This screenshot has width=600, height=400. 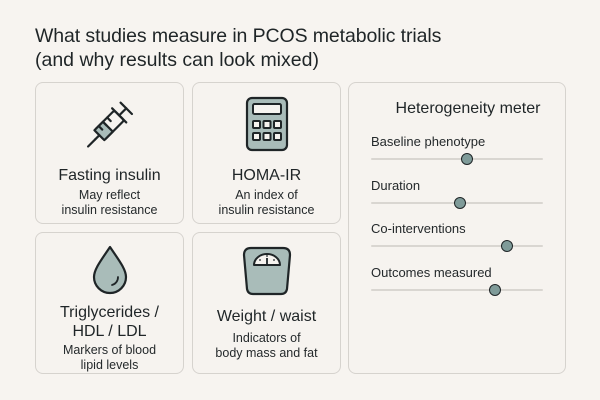 I want to click on slider-baseline-phenotype: Baseline phenotype, so click(x=457, y=151).